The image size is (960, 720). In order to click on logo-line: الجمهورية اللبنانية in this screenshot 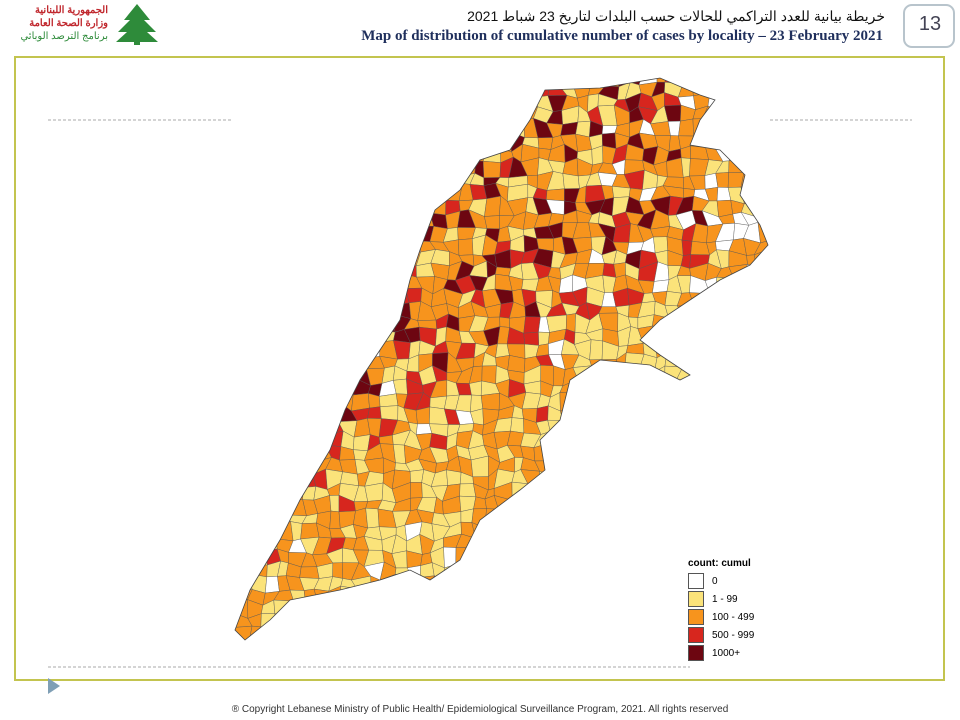, I will do `click(71, 10)`.